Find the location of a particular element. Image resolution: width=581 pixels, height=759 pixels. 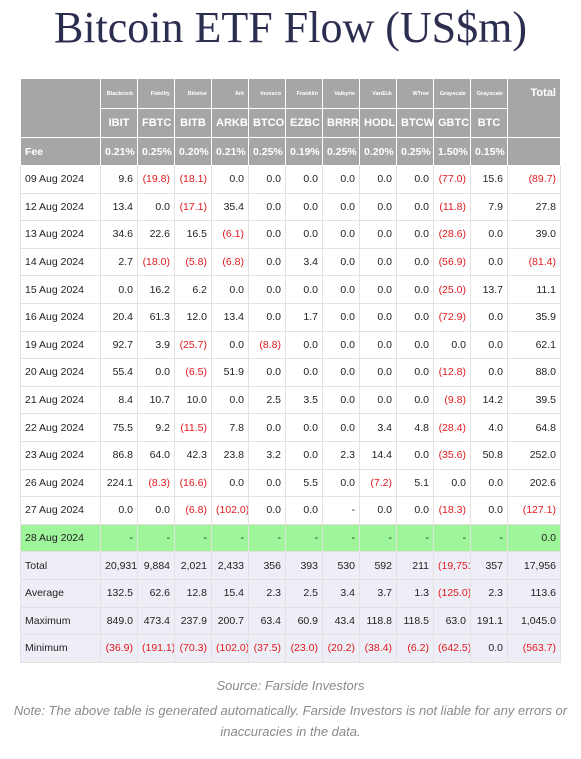

flow-value: 86.8 is located at coordinates (119, 455).